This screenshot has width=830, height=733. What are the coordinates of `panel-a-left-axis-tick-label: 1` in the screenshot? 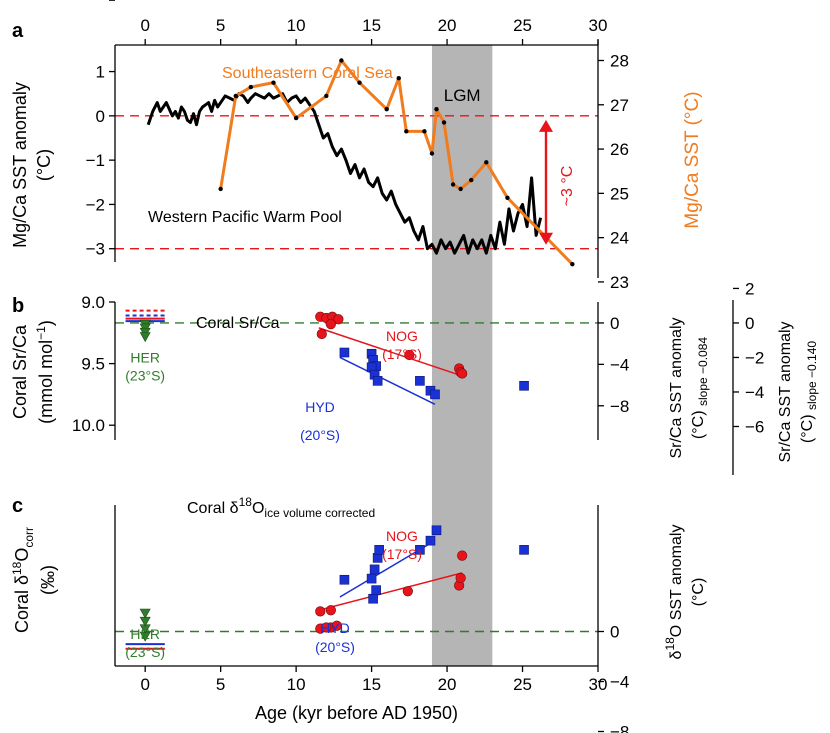 It's located at (100, 72).